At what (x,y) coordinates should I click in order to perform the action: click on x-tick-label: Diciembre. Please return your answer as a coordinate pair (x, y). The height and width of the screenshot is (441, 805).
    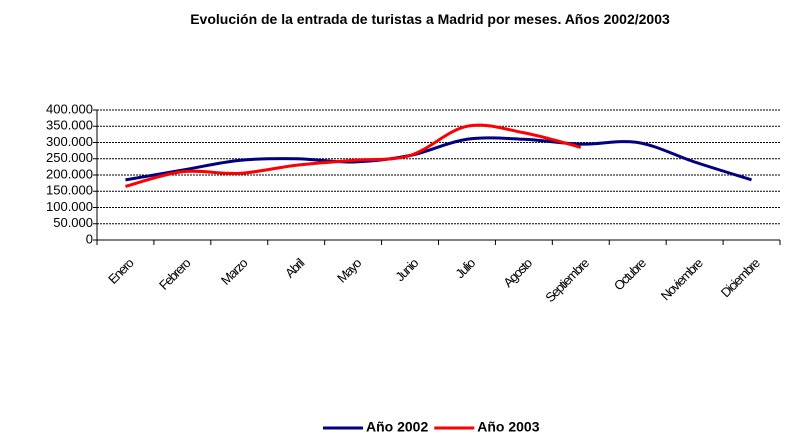
    Looking at the image, I should click on (740, 277).